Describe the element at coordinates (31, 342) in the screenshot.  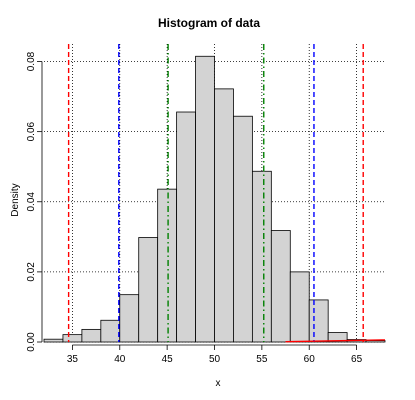
I see `y-tick-label: 0.00` at that location.